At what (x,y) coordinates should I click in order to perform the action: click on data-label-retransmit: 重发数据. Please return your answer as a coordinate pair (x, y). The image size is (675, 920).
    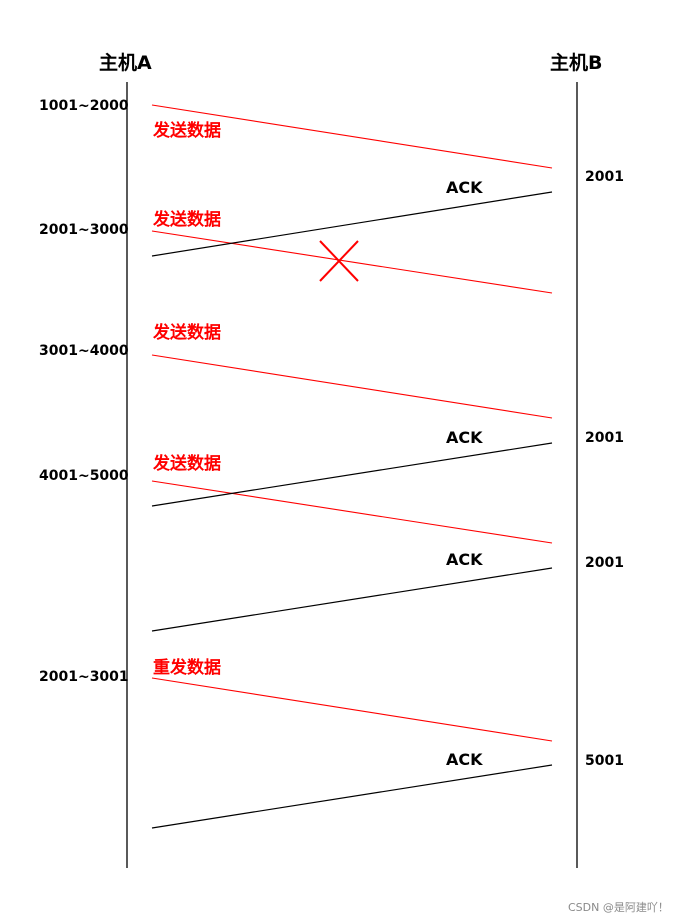
    Looking at the image, I should click on (187, 667).